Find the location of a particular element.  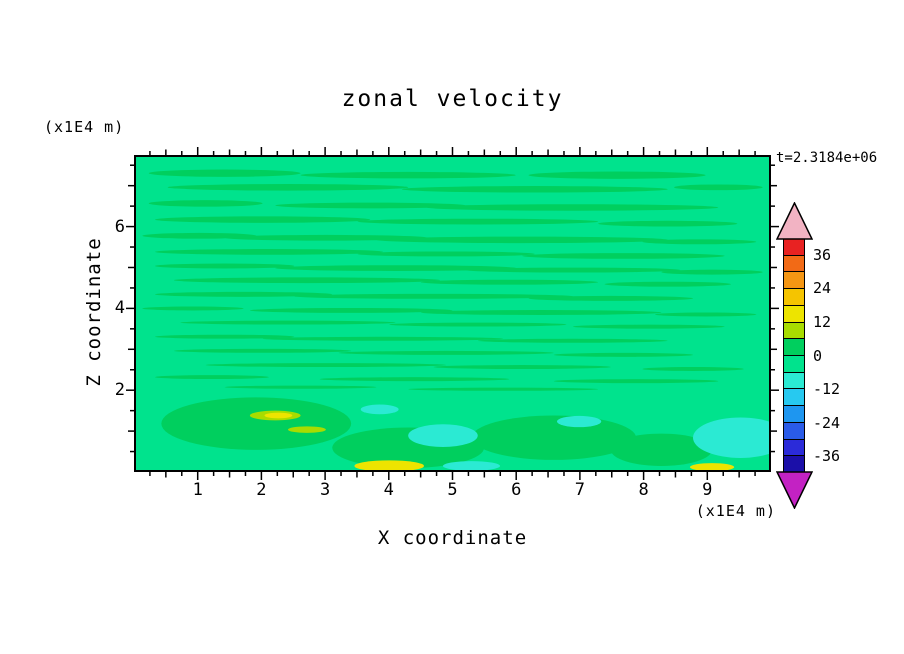

colorbar-tick-label: 0 is located at coordinates (818, 356).